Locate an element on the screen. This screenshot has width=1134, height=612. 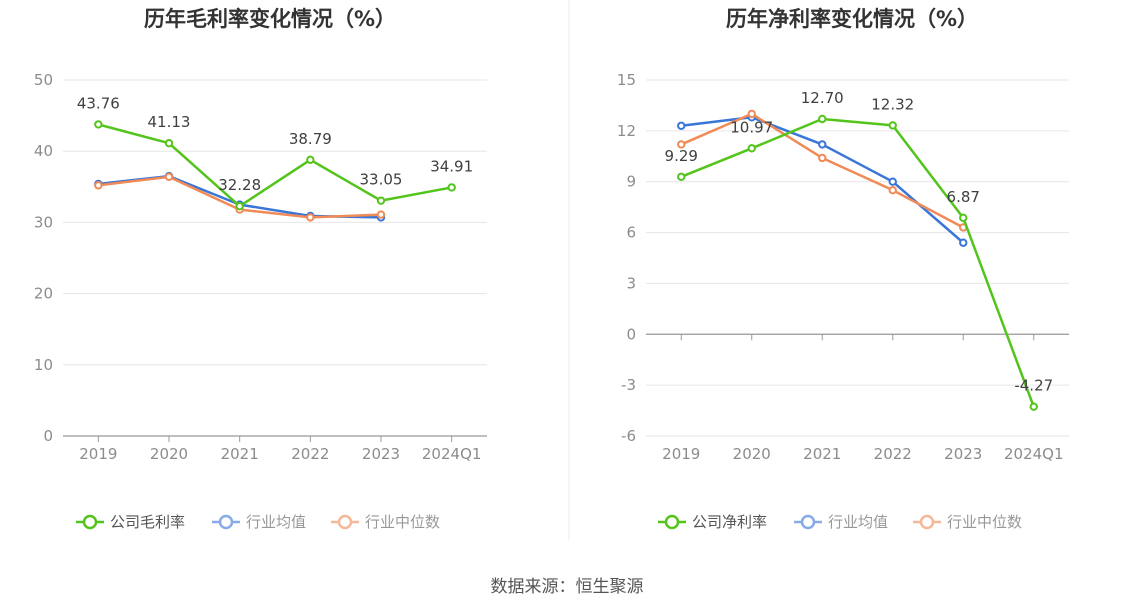
legend-label: 公司毛利率 is located at coordinates (147, 522).